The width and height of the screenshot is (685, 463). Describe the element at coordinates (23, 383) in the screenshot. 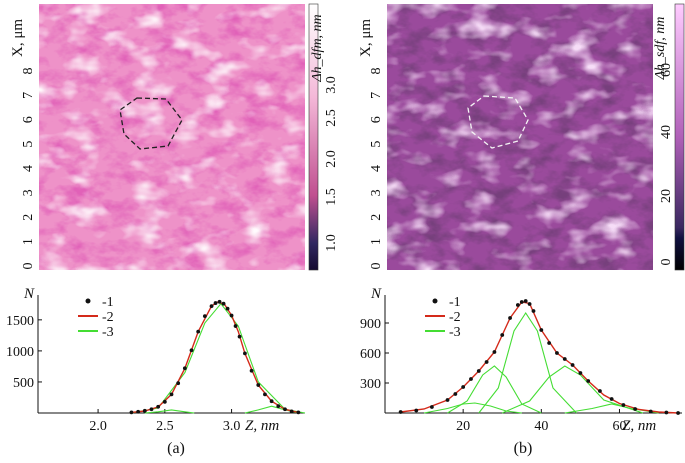

I see `hist-a-y-tick-0: 500` at that location.